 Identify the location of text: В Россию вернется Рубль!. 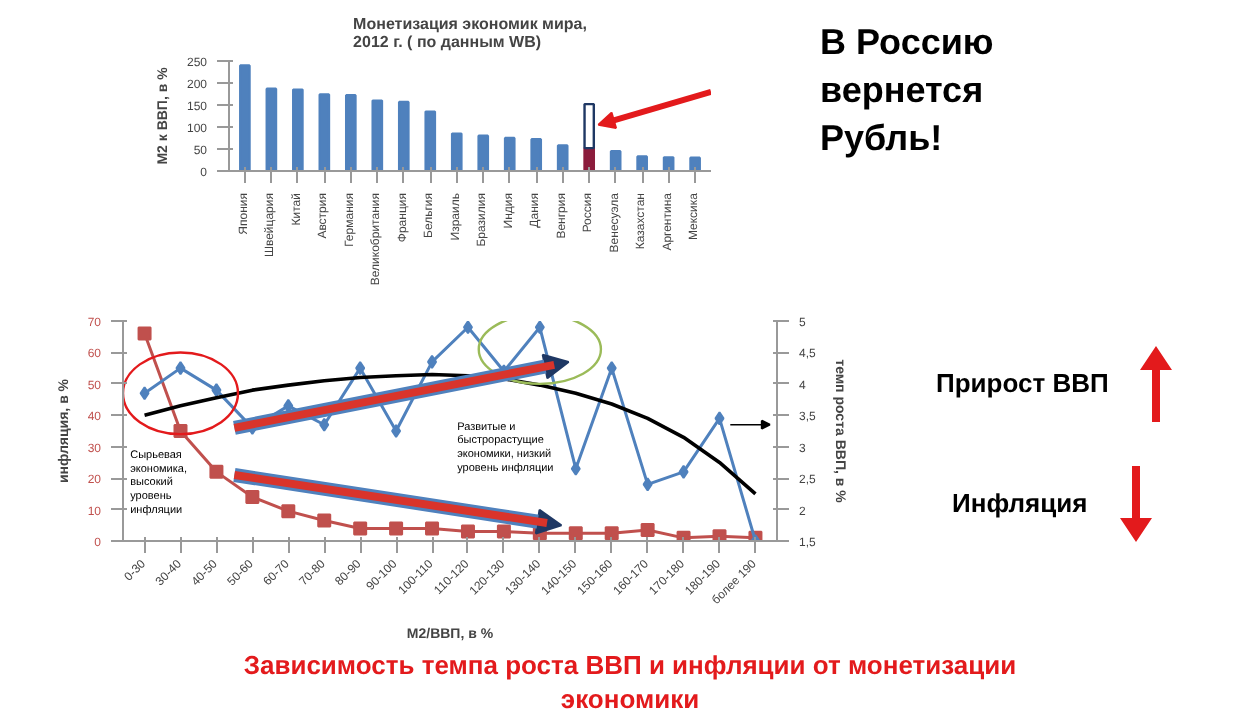
(907, 91).